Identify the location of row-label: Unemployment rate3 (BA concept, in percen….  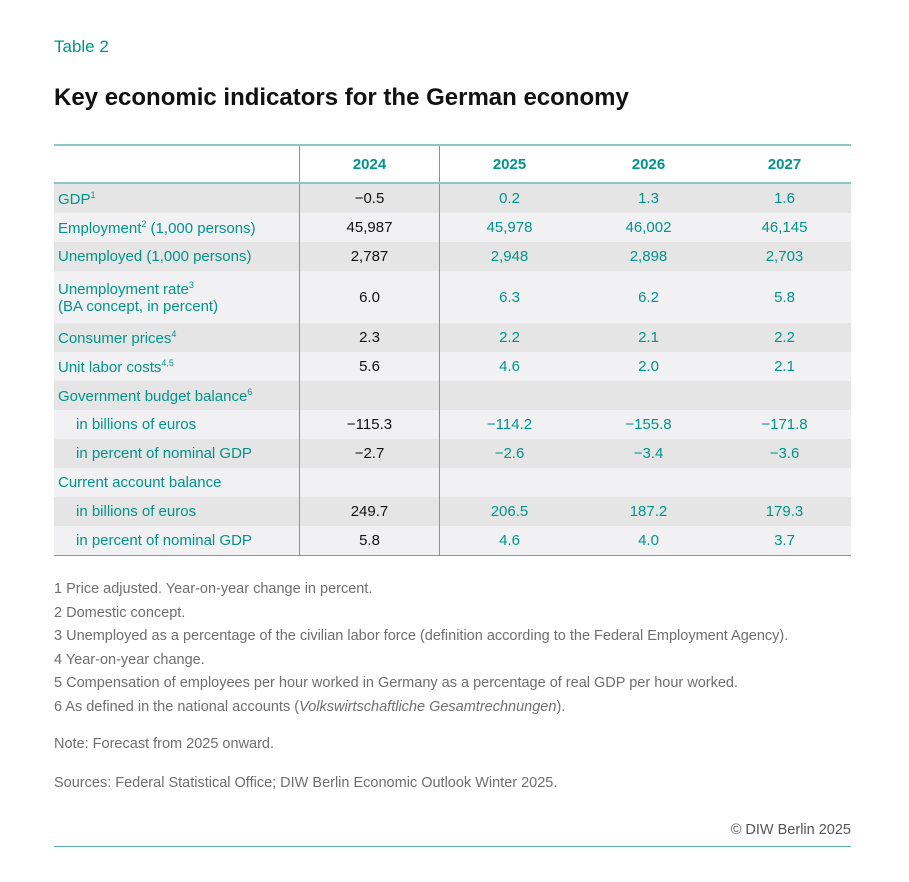
(177, 297).